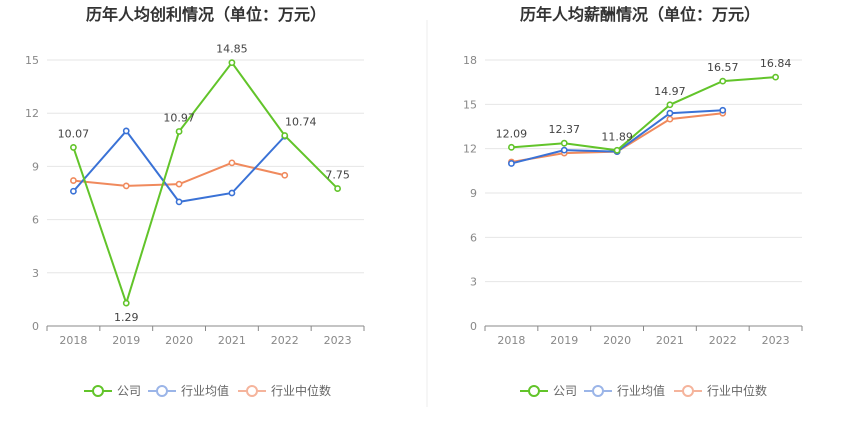 The height and width of the screenshot is (437, 850). I want to click on data-label: 10.07, so click(74, 133).